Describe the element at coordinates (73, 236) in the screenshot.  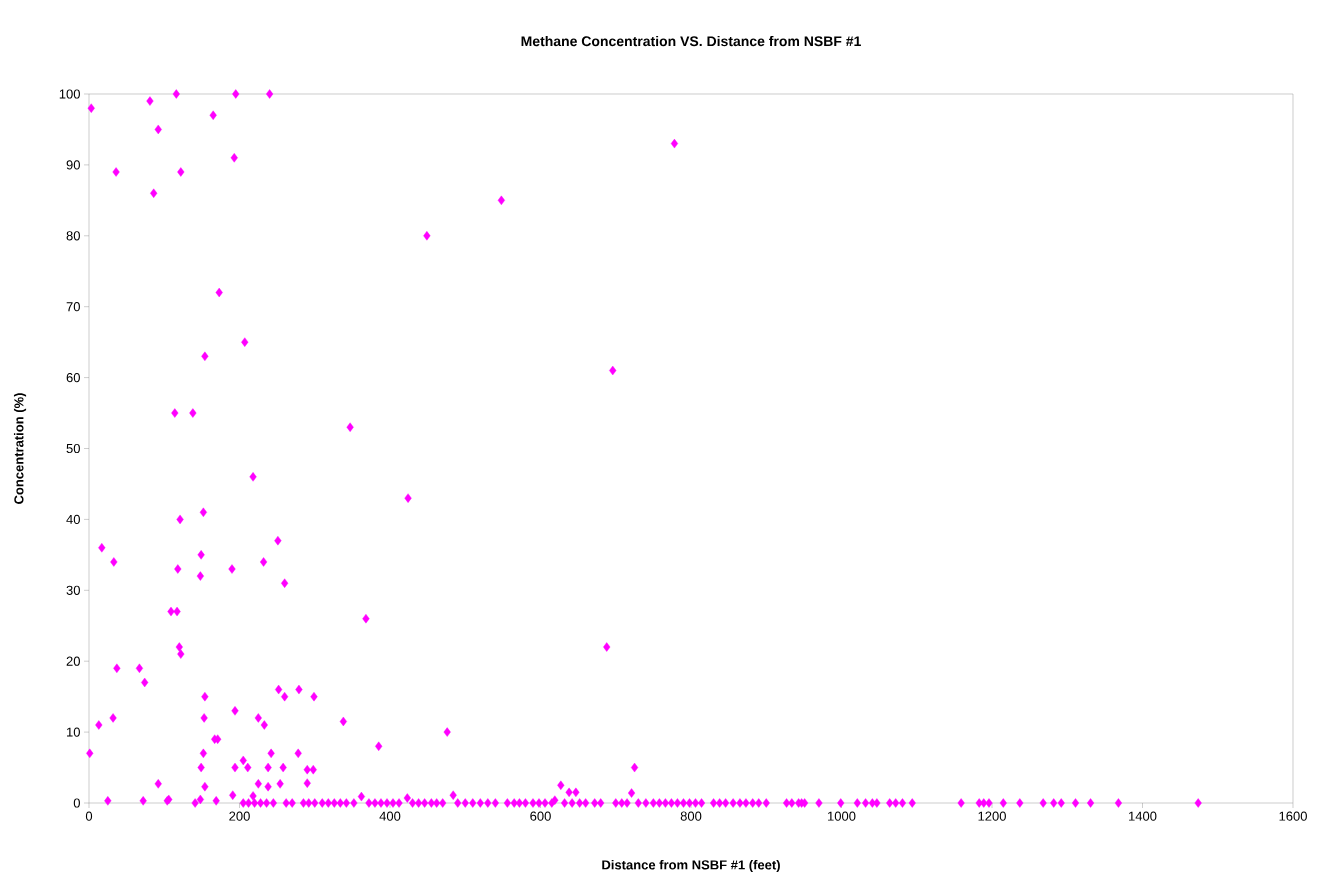
I see `y-tick-label: 80` at that location.